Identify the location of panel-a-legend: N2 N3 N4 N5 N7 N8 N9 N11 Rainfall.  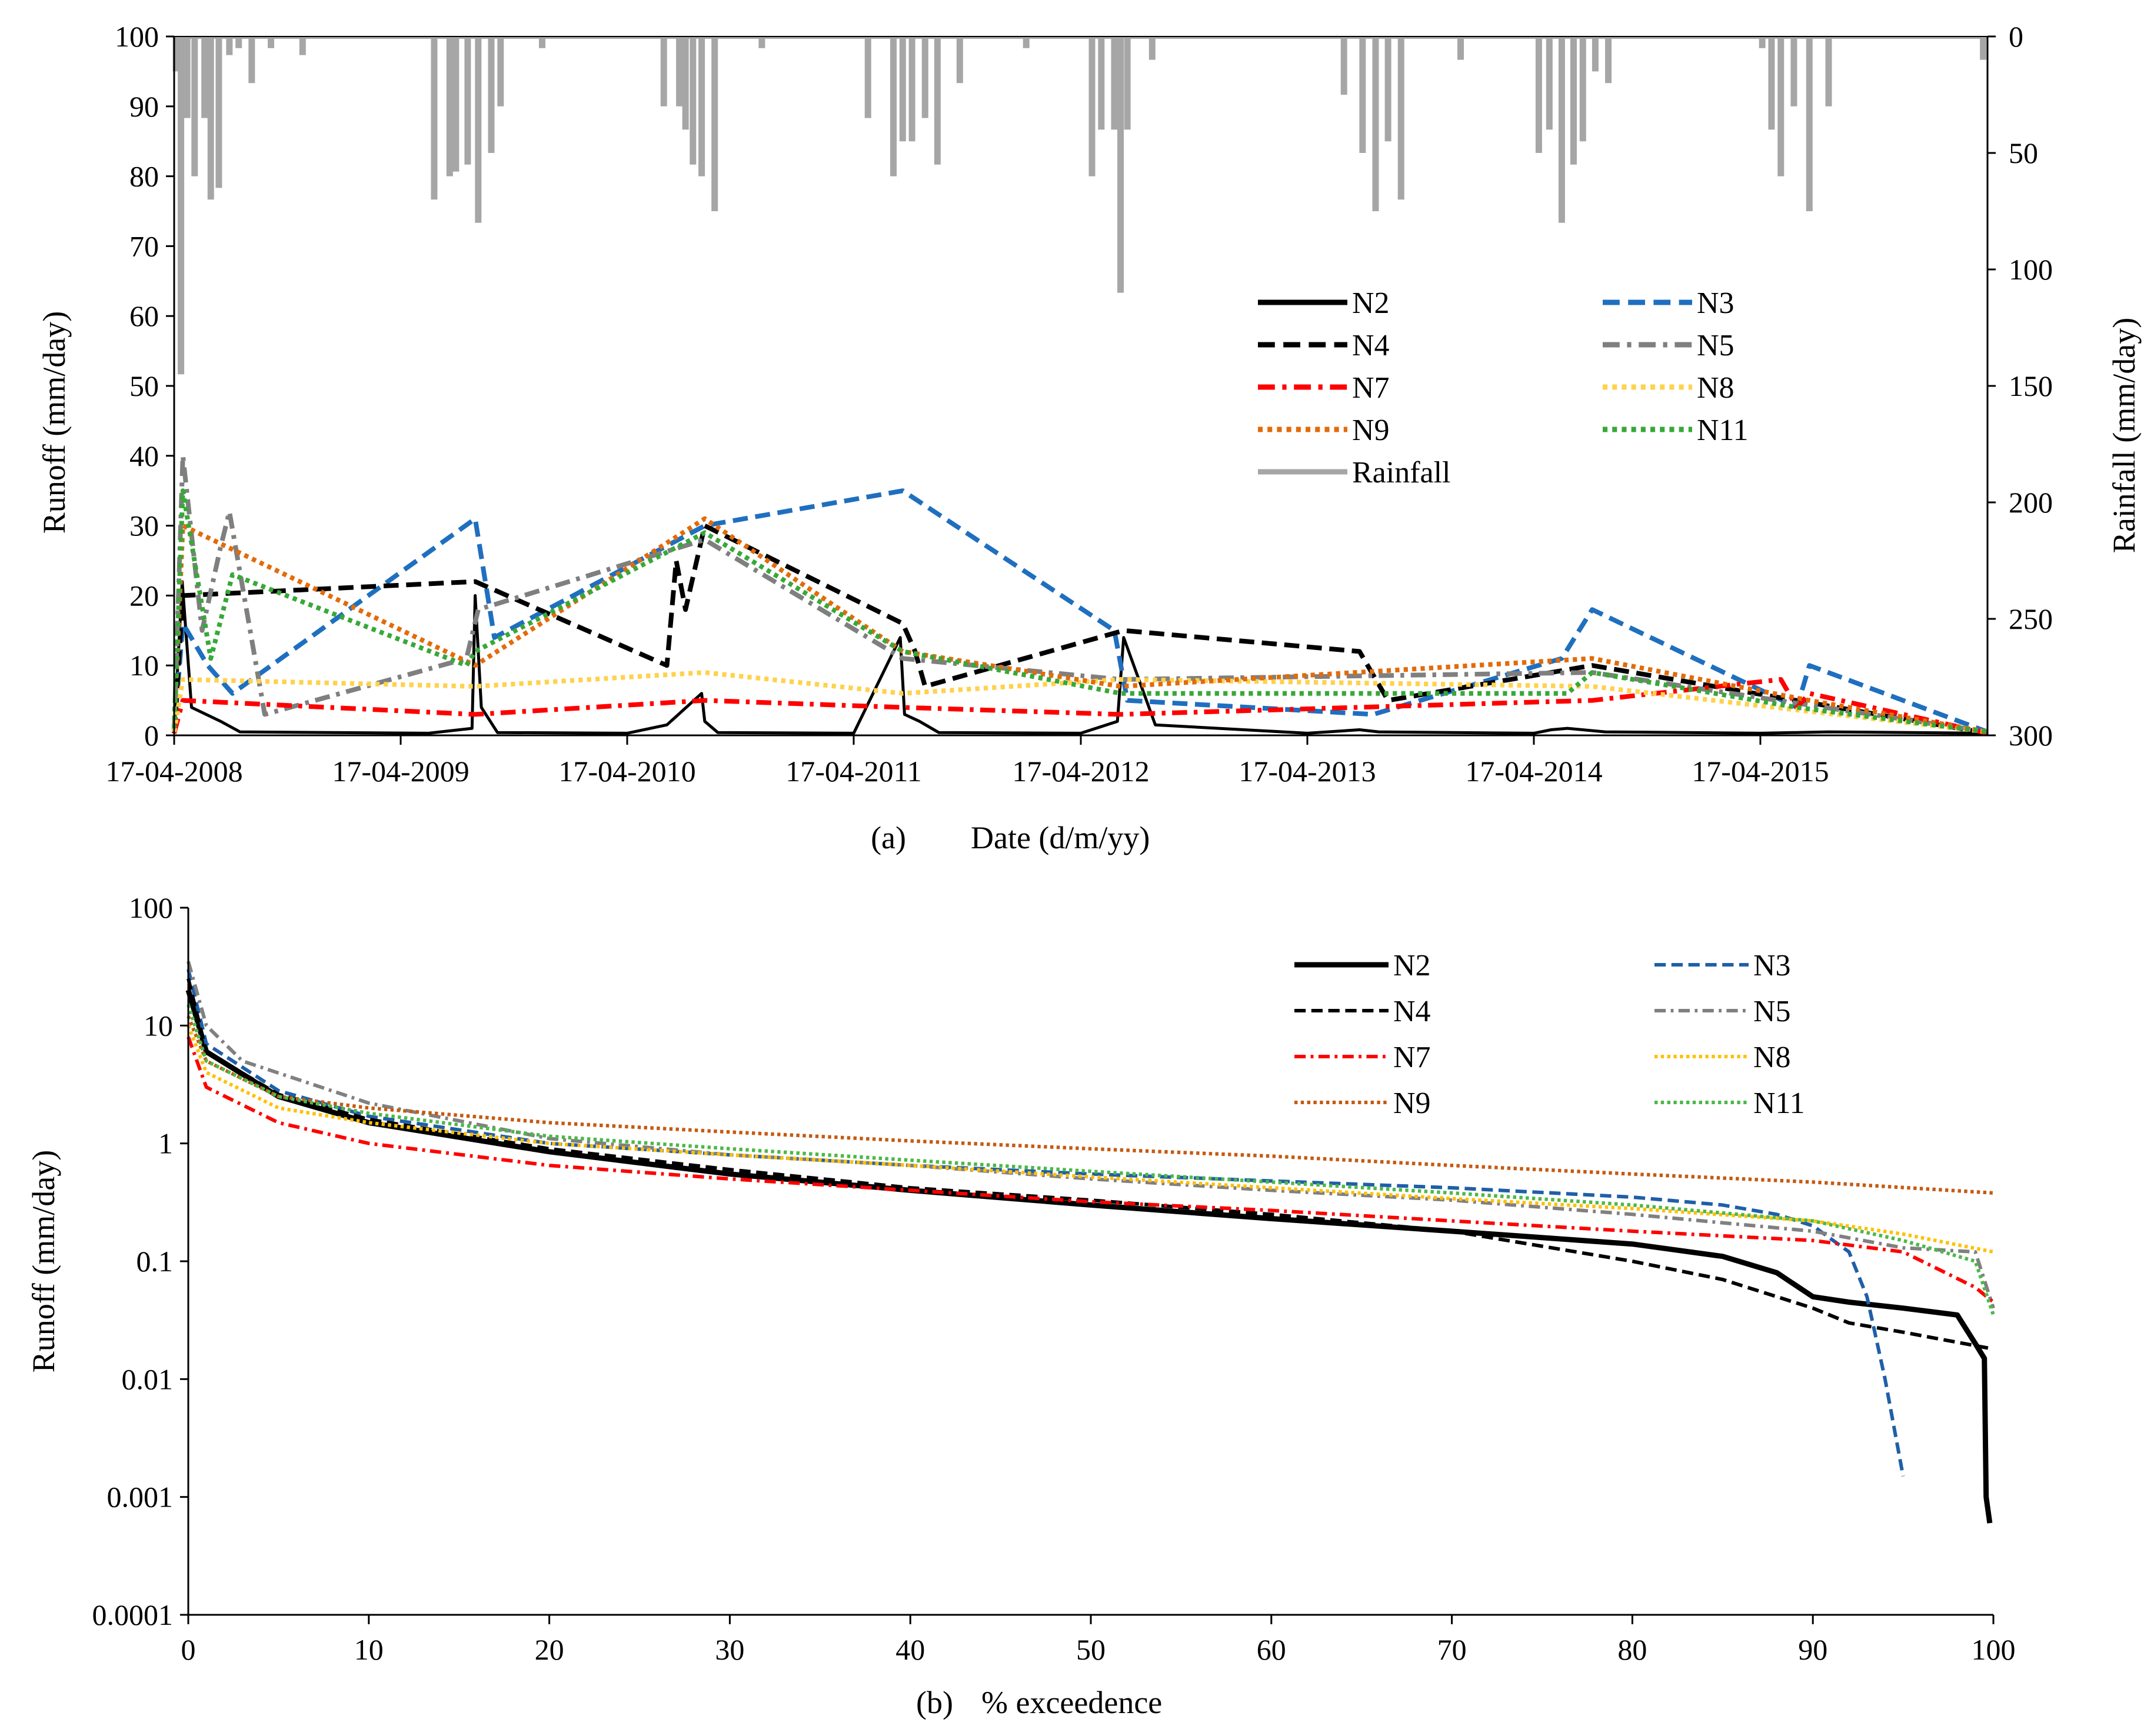
(1503, 388).